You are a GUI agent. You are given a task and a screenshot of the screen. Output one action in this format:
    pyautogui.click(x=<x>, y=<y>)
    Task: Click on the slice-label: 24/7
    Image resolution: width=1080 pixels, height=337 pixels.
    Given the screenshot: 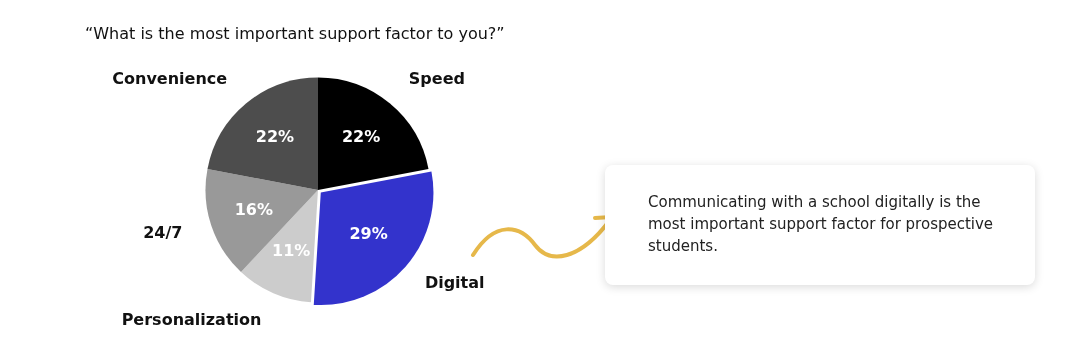 What is the action you would take?
    pyautogui.click(x=163, y=233)
    